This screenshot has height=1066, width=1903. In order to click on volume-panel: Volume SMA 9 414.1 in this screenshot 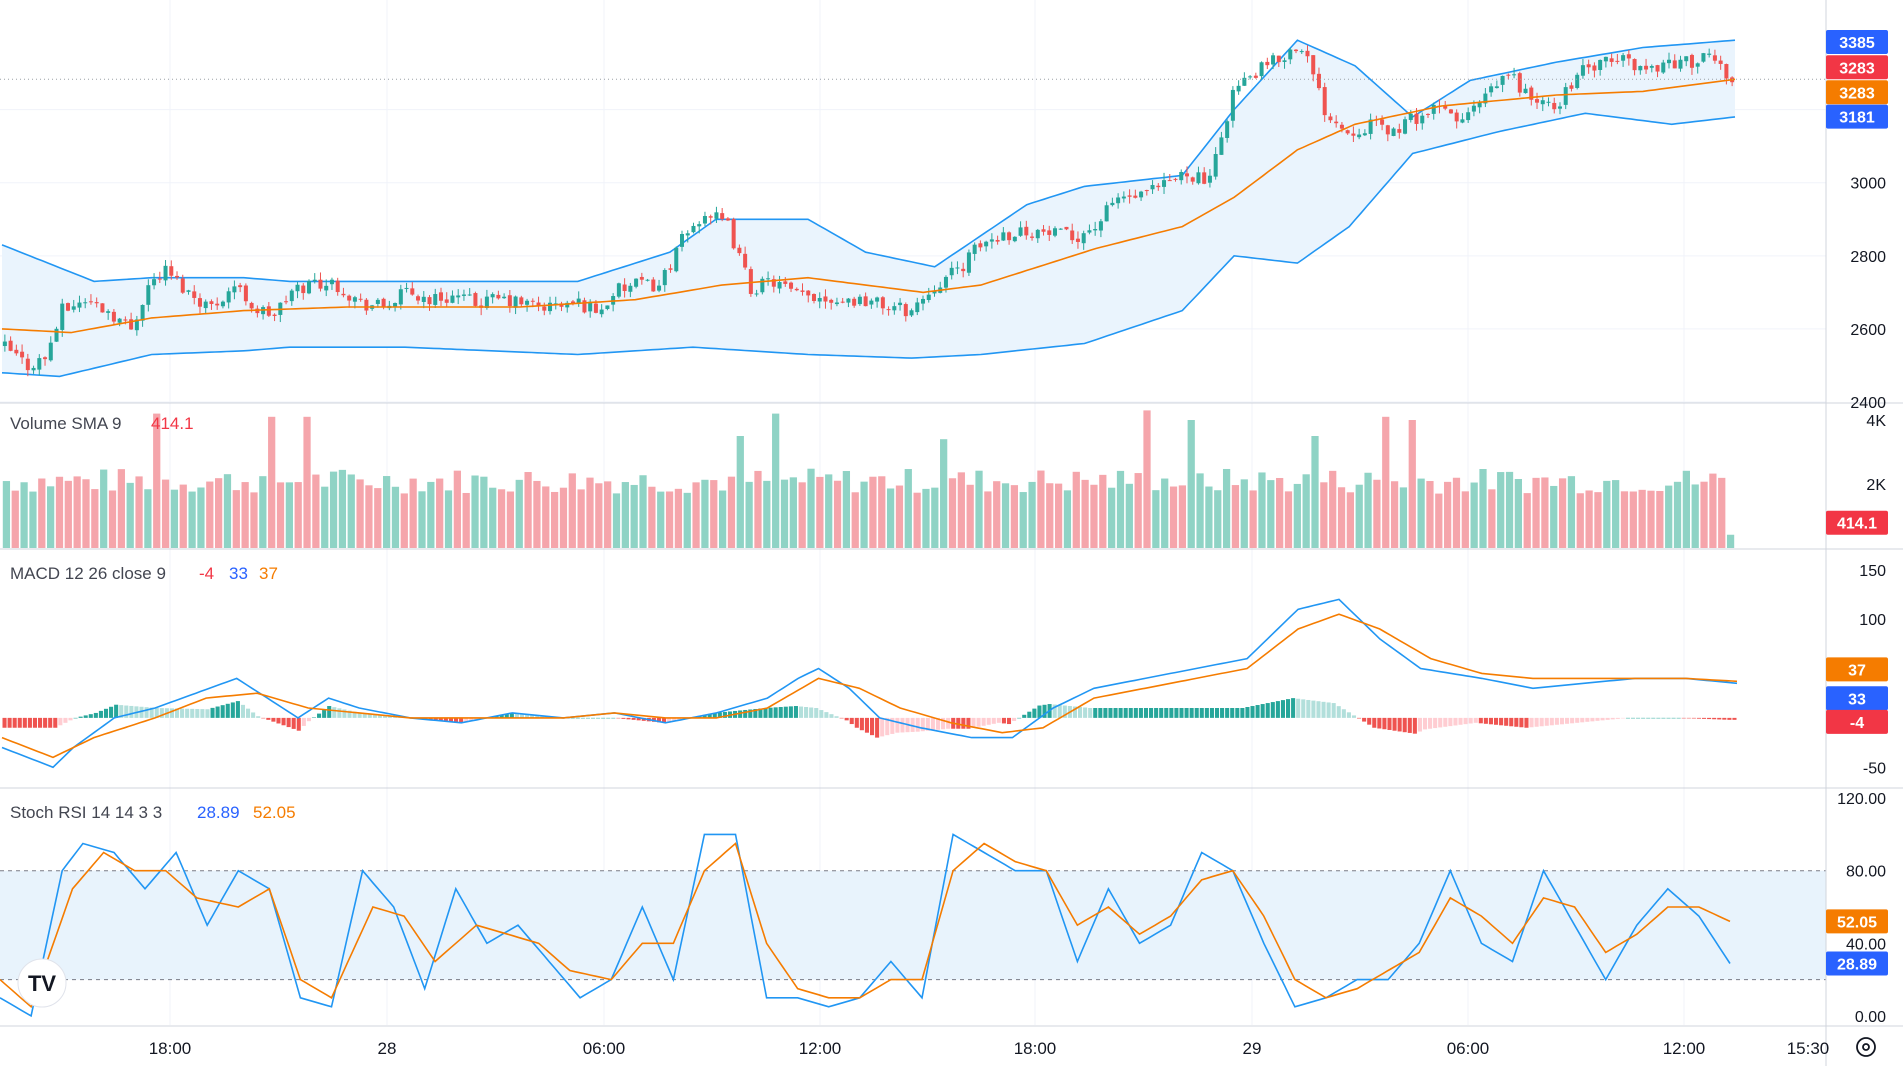, I will do `click(868, 479)`.